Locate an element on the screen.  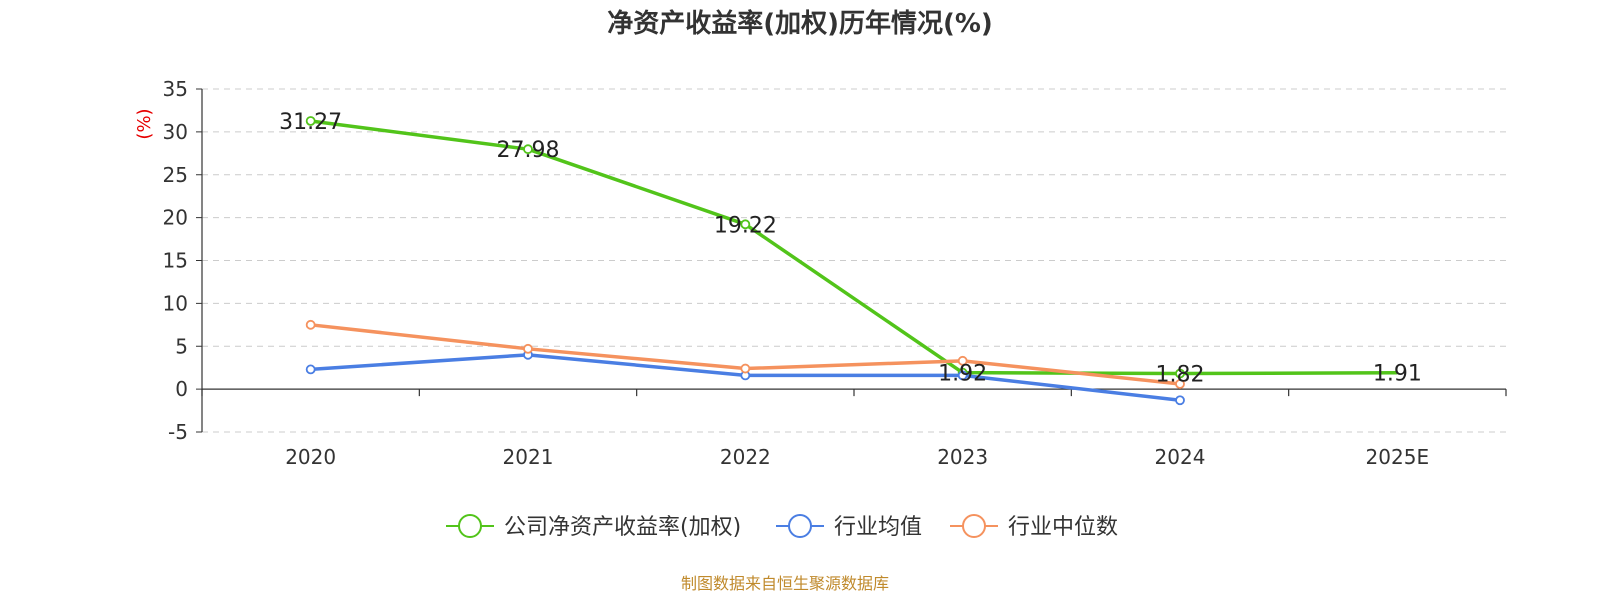
data-label: 1.92 is located at coordinates (962, 374).